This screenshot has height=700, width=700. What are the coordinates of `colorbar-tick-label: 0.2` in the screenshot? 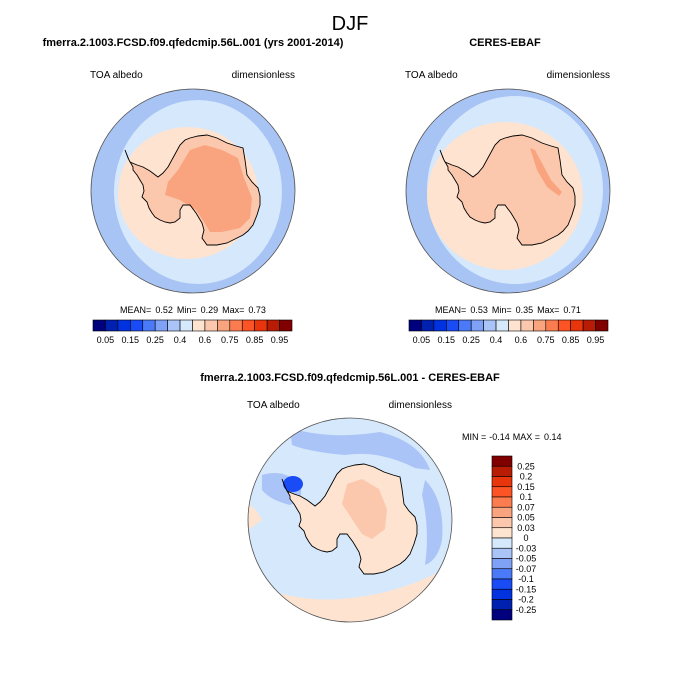 It's located at (526, 477).